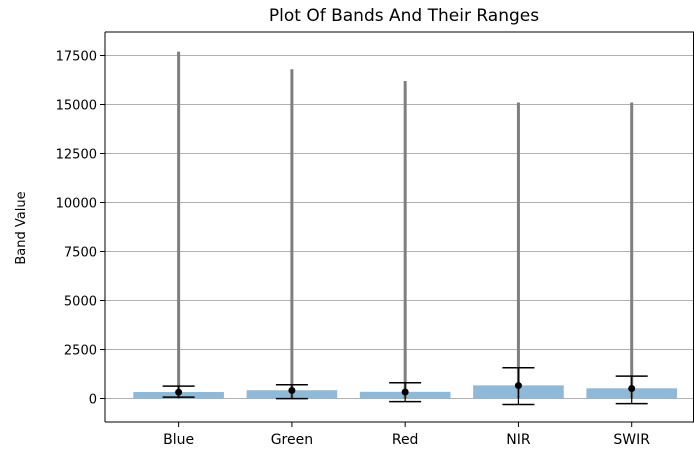  What do you see at coordinates (631, 440) in the screenshot?
I see `x-tick-label: SWIR` at bounding box center [631, 440].